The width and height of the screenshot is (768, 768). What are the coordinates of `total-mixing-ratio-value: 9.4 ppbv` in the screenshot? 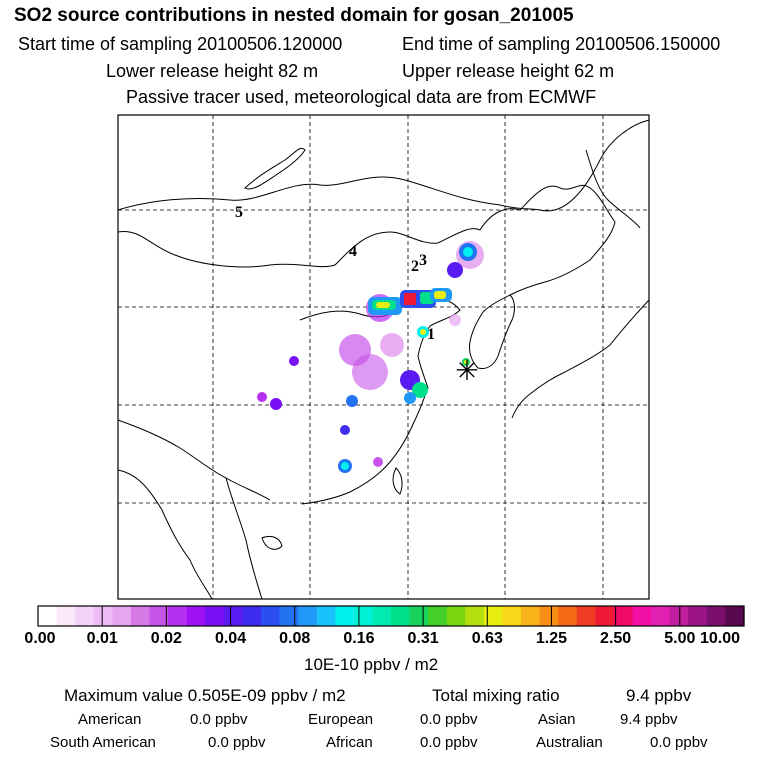 It's located at (659, 695).